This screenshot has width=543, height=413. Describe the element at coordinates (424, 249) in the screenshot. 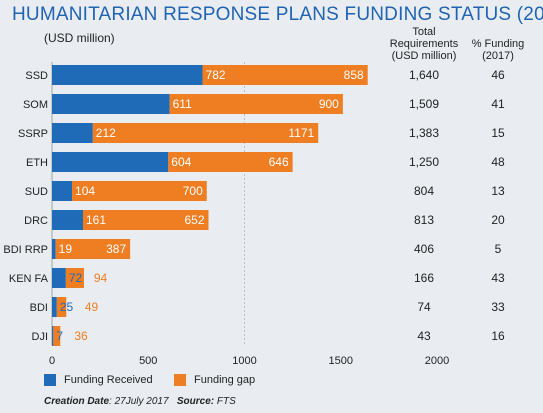

I see `total-requirement-value: 406` at that location.